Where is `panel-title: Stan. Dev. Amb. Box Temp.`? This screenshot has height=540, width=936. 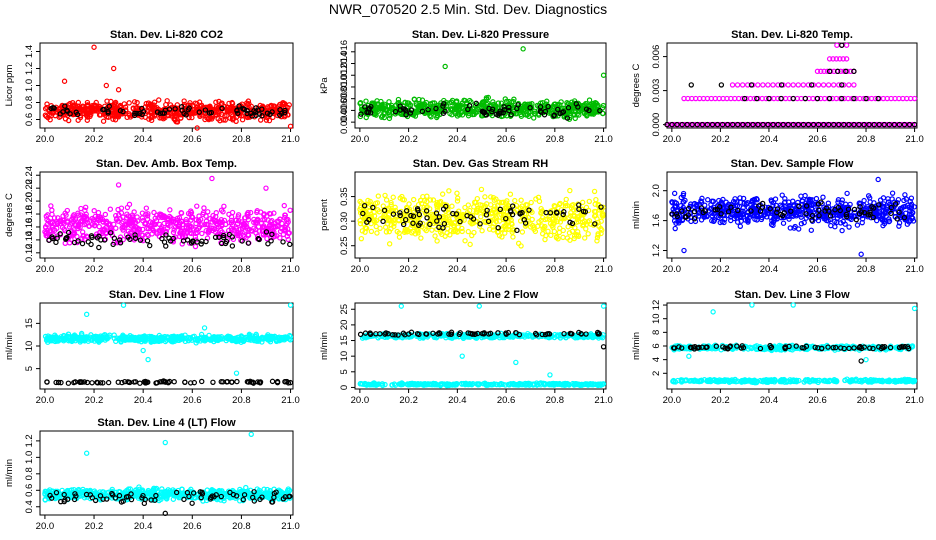 panel-title: Stan. Dev. Amb. Box Temp. is located at coordinates (166, 164).